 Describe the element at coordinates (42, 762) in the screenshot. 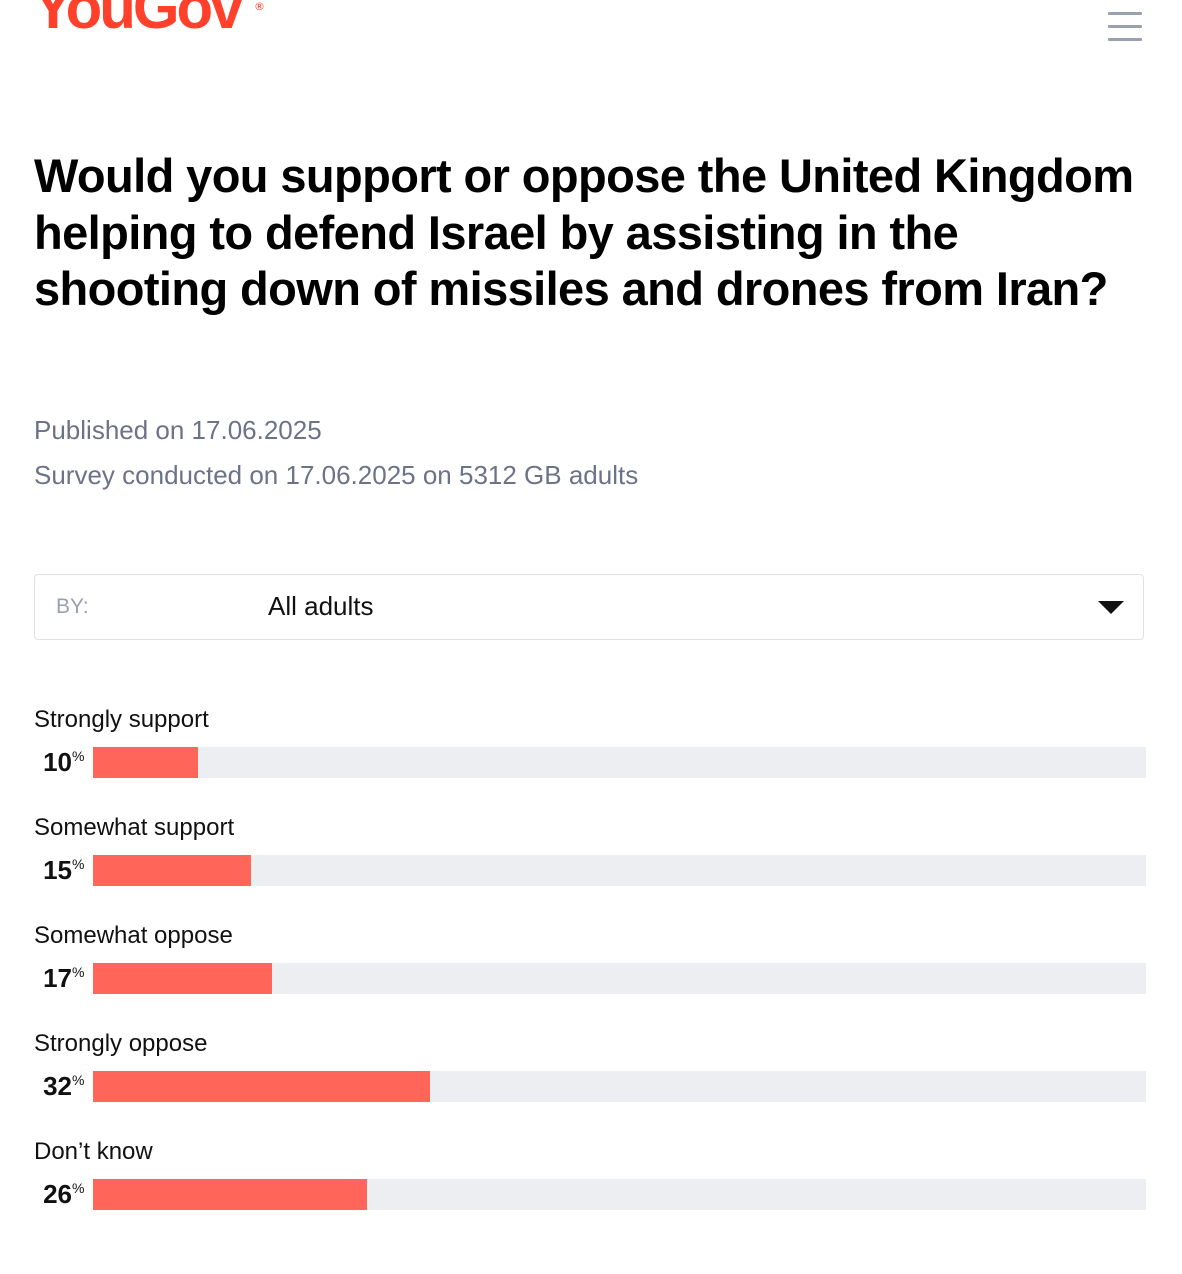

I see `value-label: 10%` at that location.